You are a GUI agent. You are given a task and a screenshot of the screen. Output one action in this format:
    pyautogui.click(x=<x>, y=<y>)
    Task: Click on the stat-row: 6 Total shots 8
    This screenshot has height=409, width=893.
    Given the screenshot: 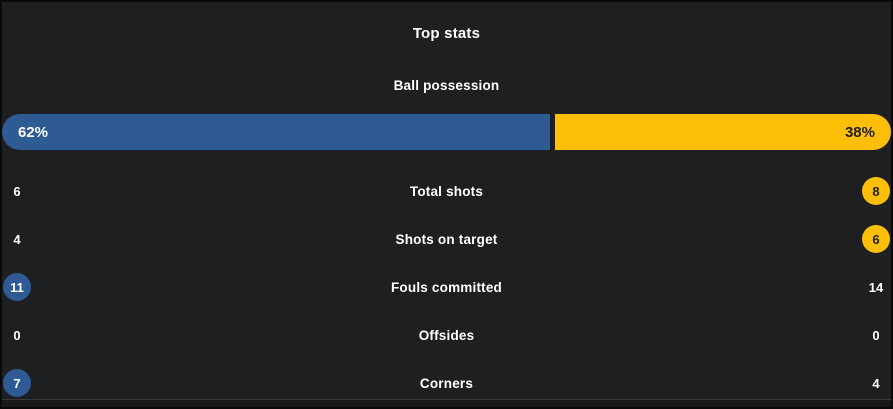 What is the action you would take?
    pyautogui.click(x=446, y=191)
    